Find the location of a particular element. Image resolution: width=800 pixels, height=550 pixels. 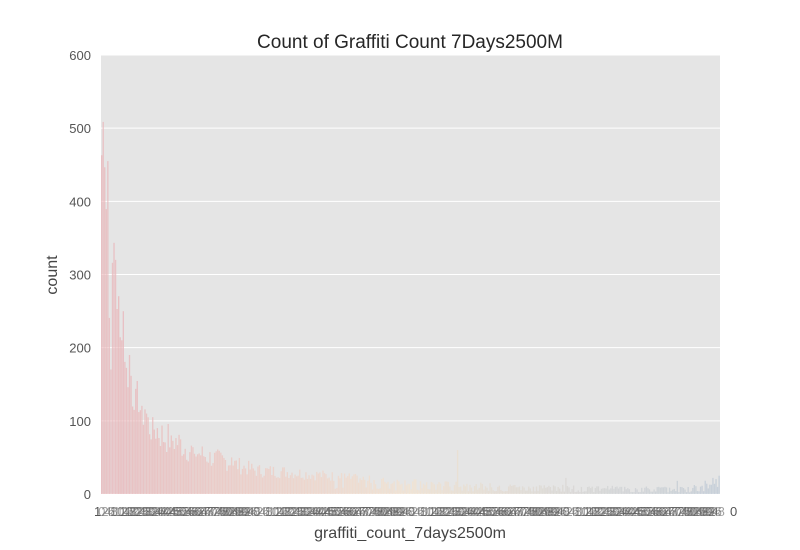

x-tick-label: 90 is located at coordinates (396, 511).